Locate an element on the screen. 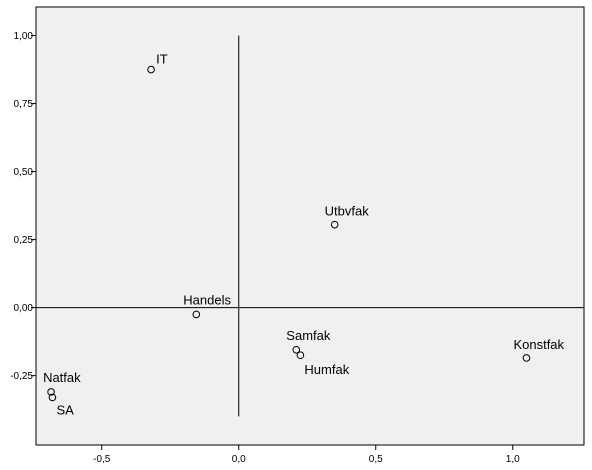 This screenshot has width=592, height=470. y-tick-label: 0,00 is located at coordinates (24, 308).